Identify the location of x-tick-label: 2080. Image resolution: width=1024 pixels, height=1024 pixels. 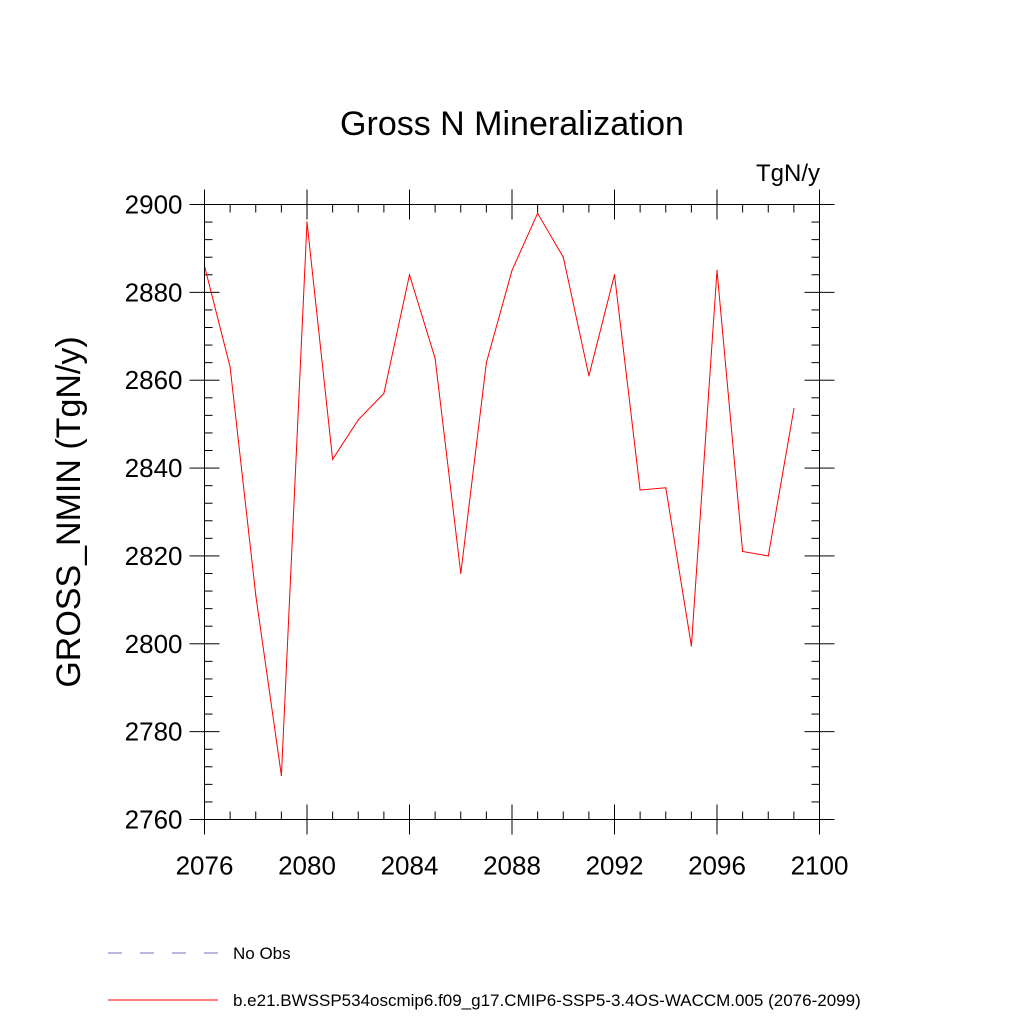
(307, 866).